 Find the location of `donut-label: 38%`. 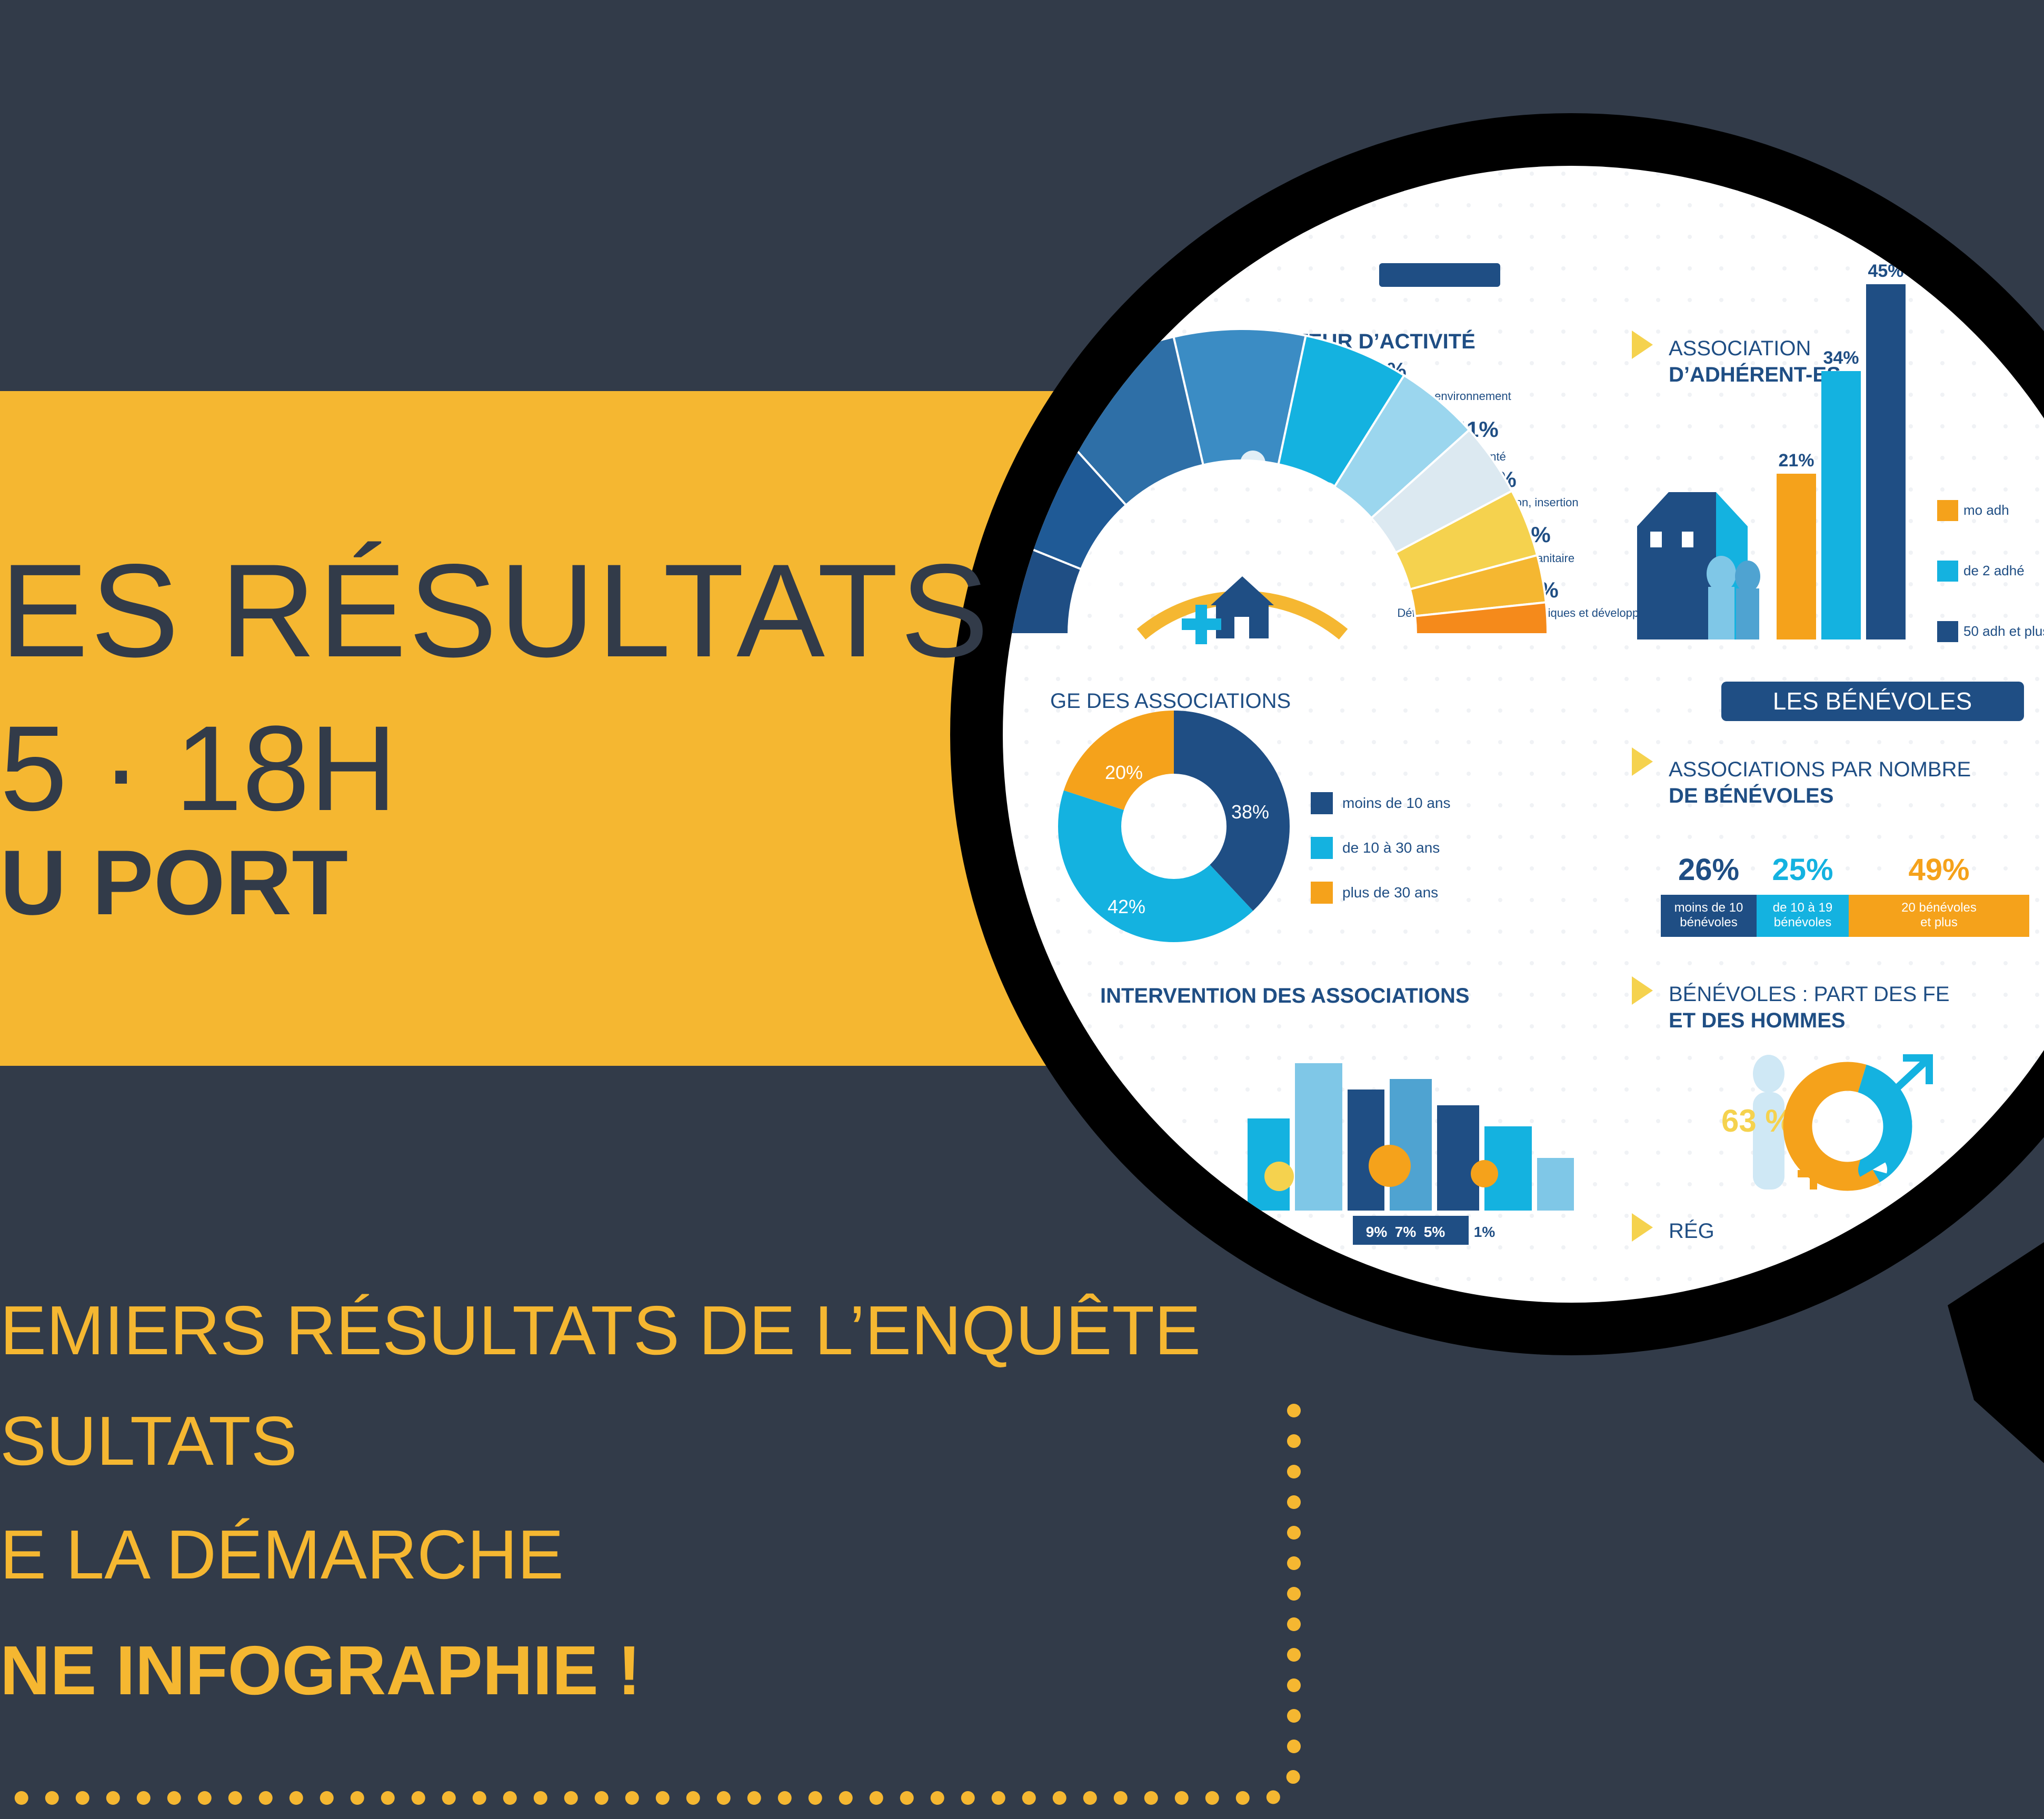

donut-label: 38% is located at coordinates (1250, 812).